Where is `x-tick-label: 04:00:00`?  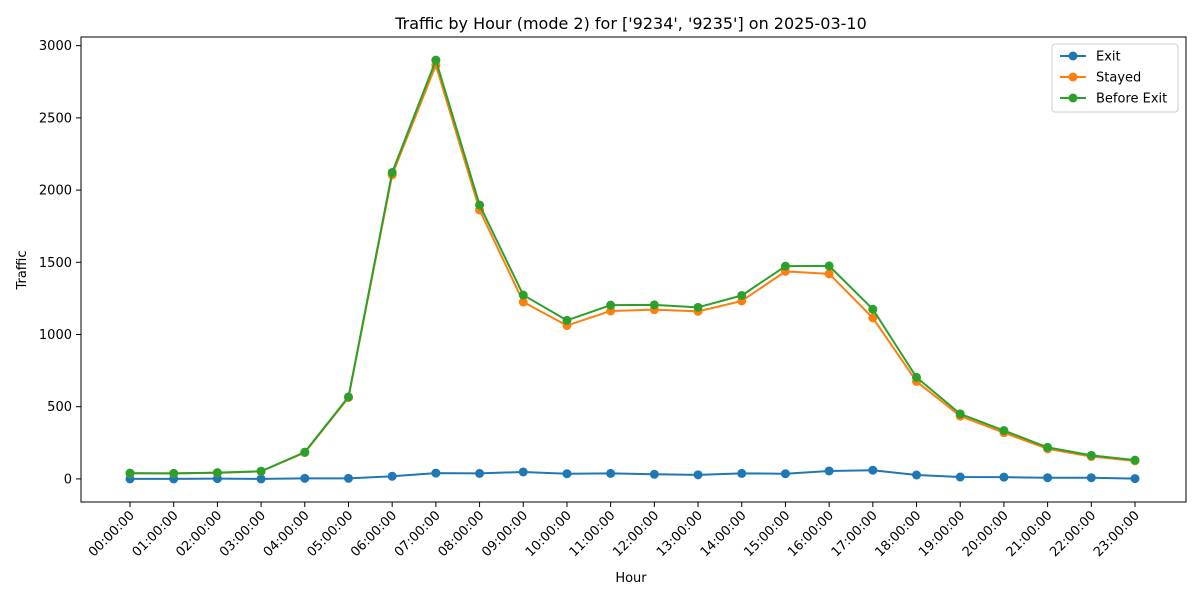
x-tick-label: 04:00:00 is located at coordinates (287, 534).